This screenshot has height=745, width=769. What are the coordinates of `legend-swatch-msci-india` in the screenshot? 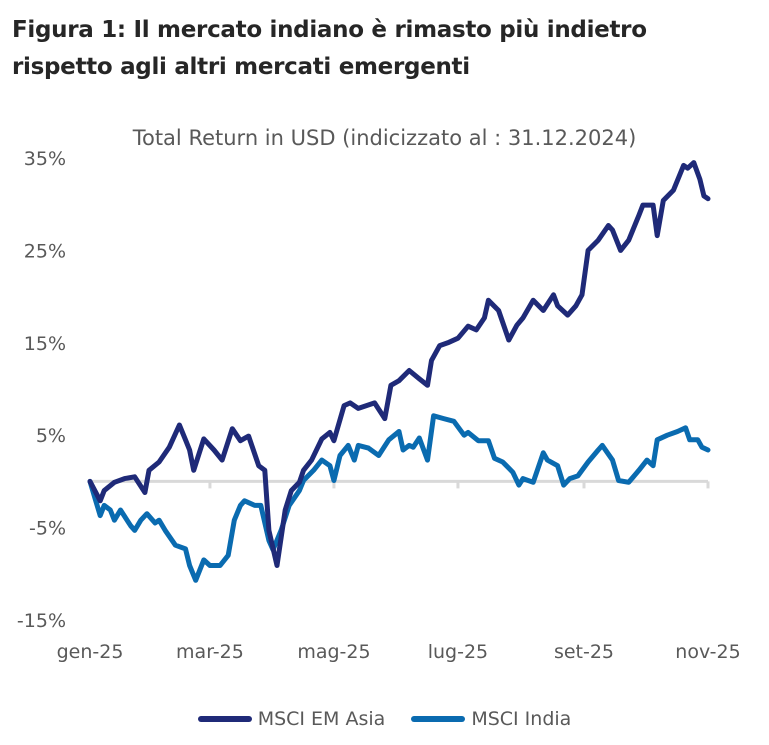 It's located at (438, 719).